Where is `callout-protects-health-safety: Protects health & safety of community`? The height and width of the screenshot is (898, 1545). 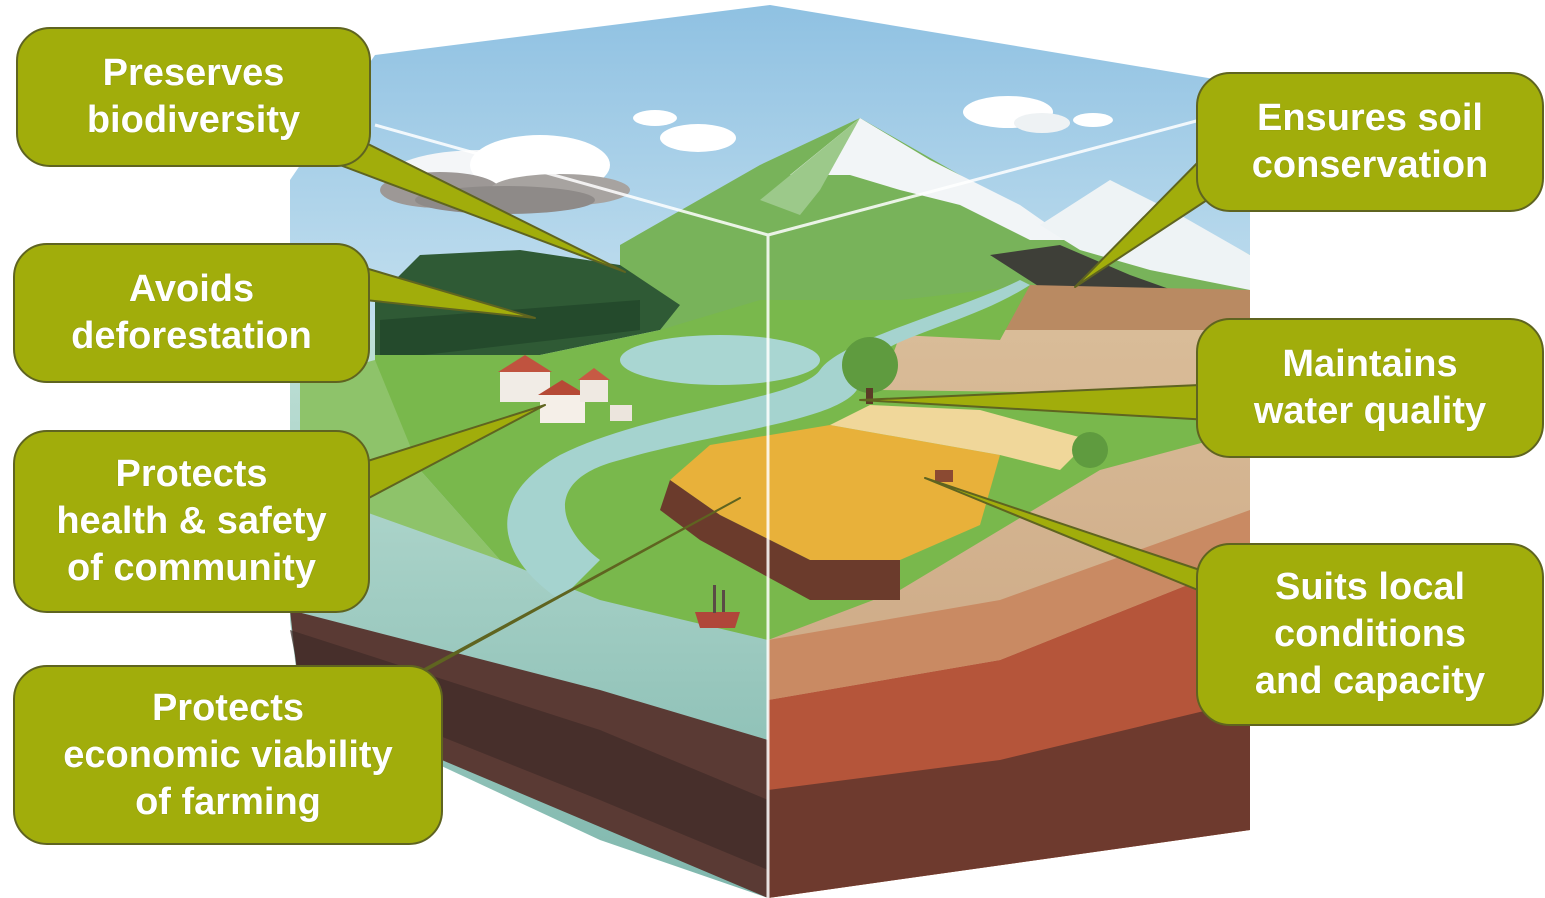 callout-protects-health-safety: Protects health & safety of community is located at coordinates (191, 521).